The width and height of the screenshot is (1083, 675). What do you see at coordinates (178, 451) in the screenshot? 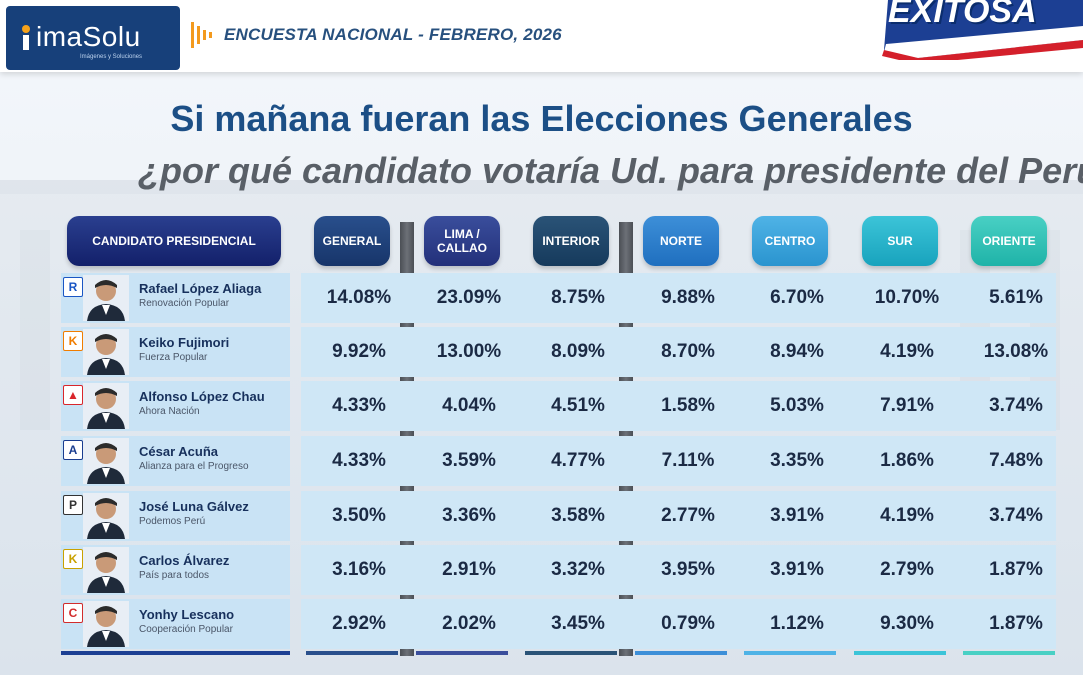
I see `candidate-name: César Acuña` at bounding box center [178, 451].